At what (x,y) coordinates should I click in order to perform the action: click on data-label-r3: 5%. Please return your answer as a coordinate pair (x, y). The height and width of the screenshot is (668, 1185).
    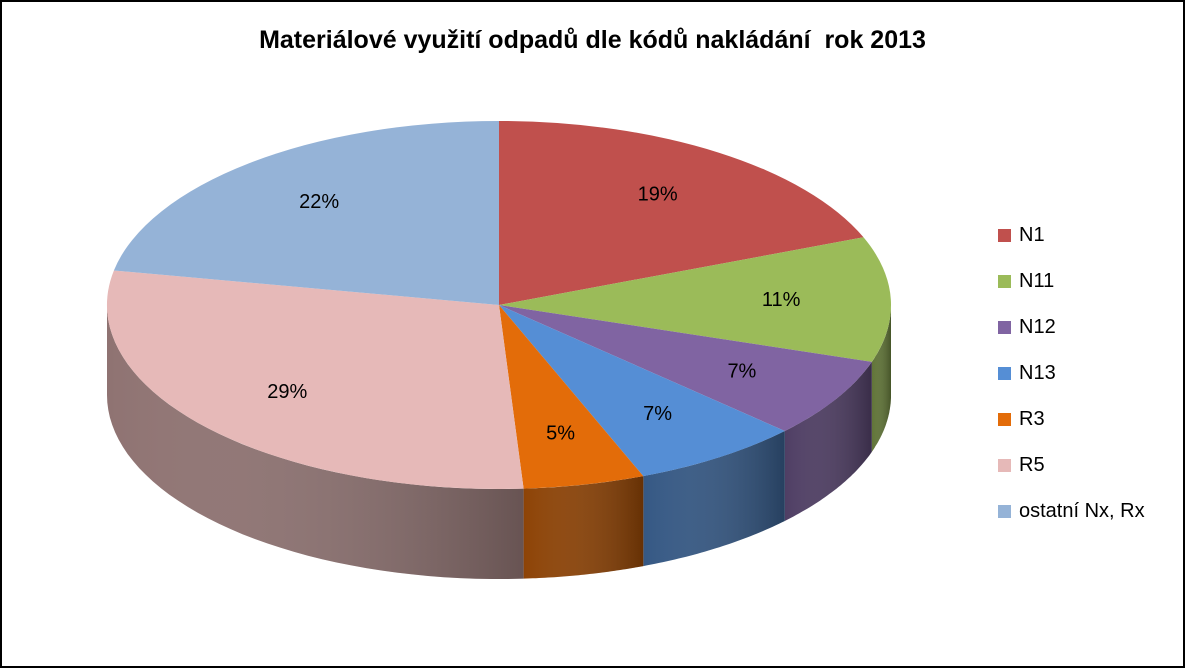
    Looking at the image, I should click on (560, 434).